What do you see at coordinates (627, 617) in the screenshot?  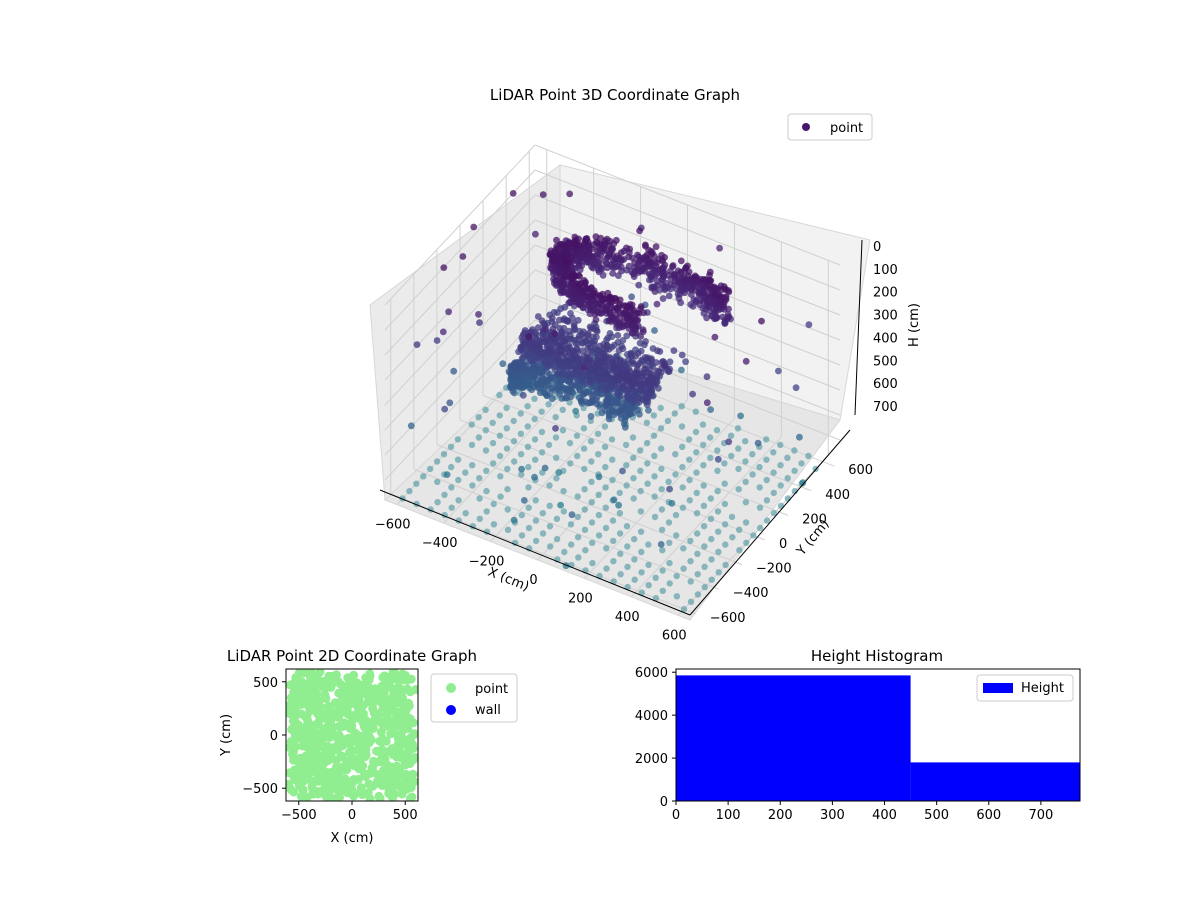 I see `x-tick-3d: 400` at bounding box center [627, 617].